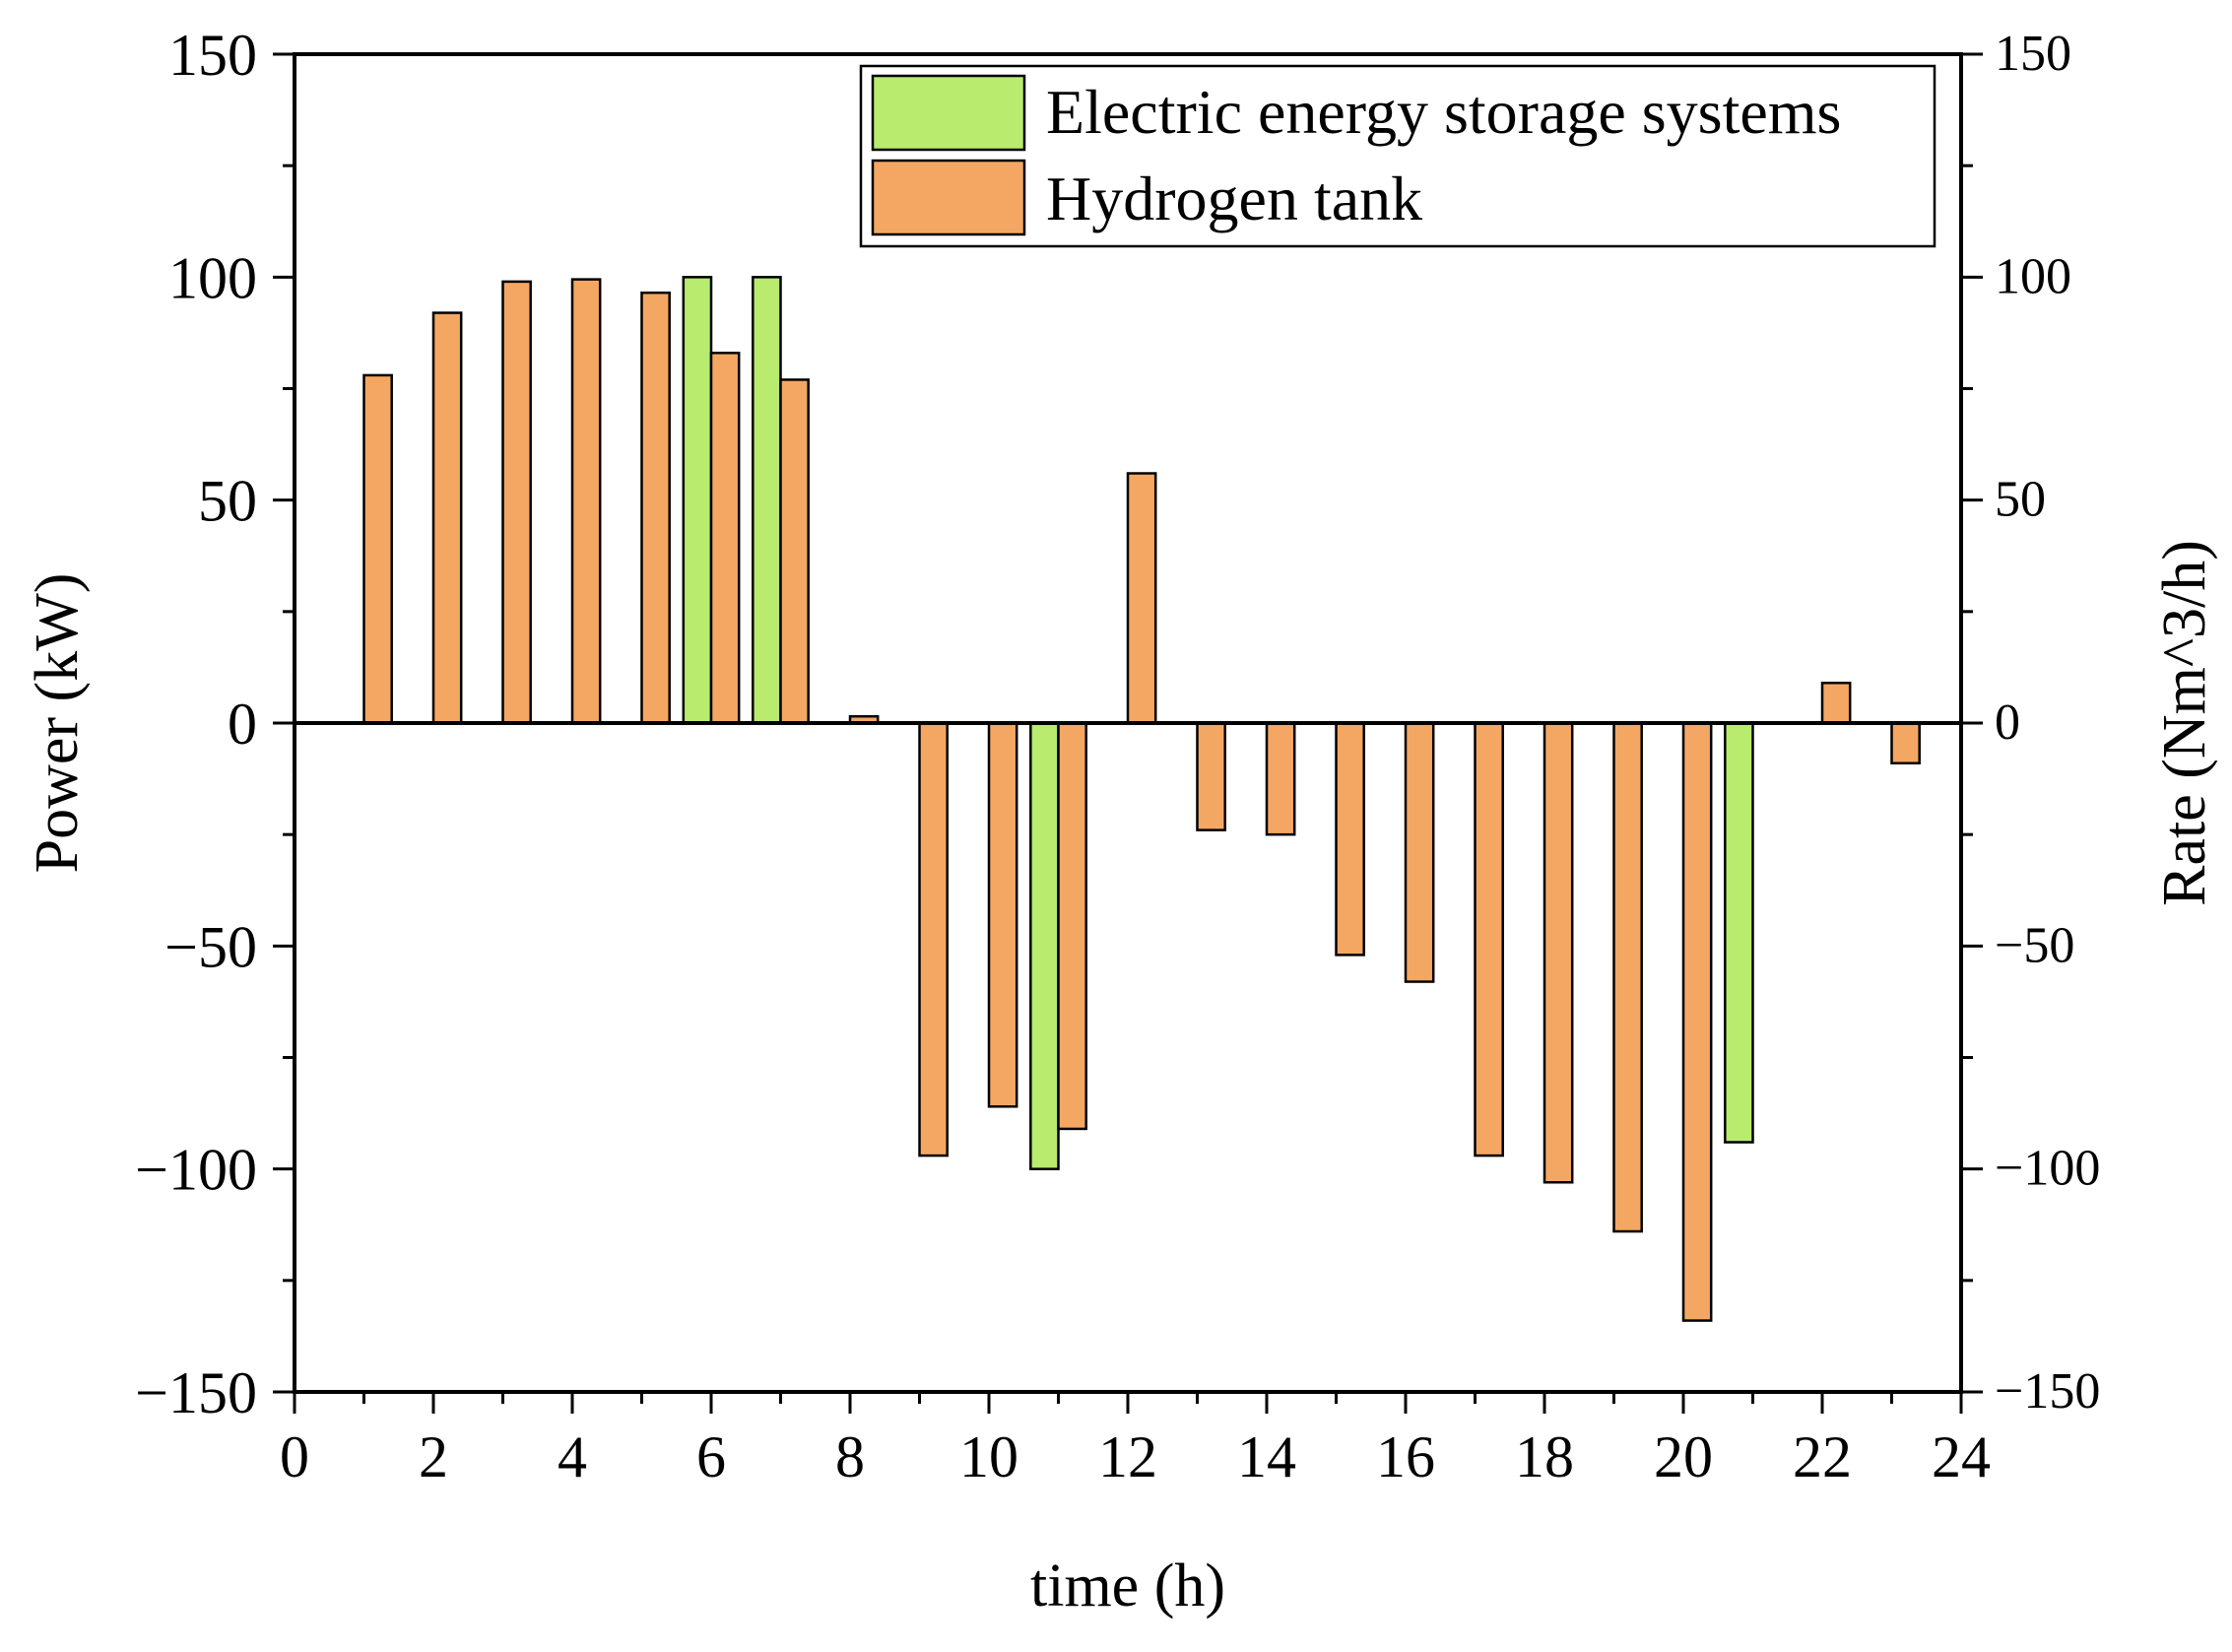  What do you see at coordinates (1127, 1586) in the screenshot?
I see `x-axis-title: time (h)` at bounding box center [1127, 1586].